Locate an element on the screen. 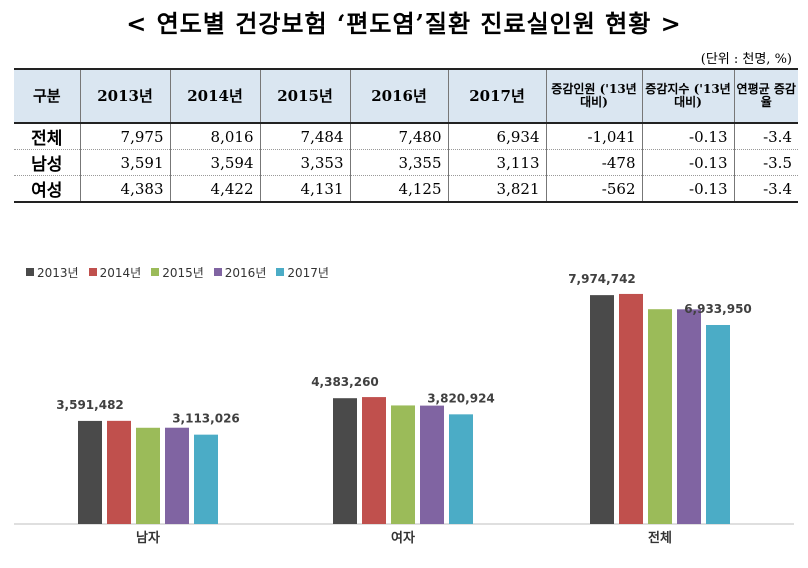  table-cell: 3,591 is located at coordinates (125, 162).